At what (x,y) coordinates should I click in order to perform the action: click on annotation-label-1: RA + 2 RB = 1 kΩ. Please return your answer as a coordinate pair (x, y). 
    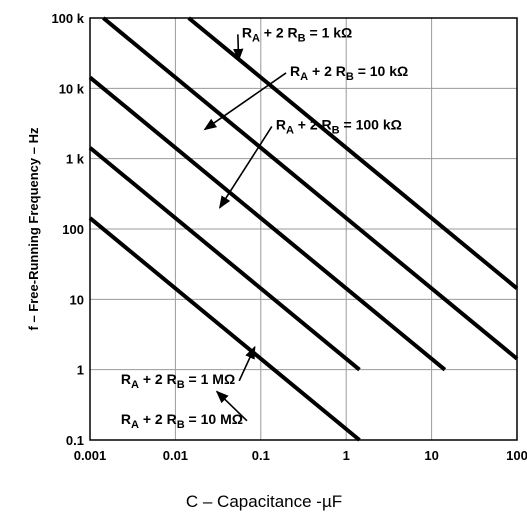
    Looking at the image, I should click on (297, 34).